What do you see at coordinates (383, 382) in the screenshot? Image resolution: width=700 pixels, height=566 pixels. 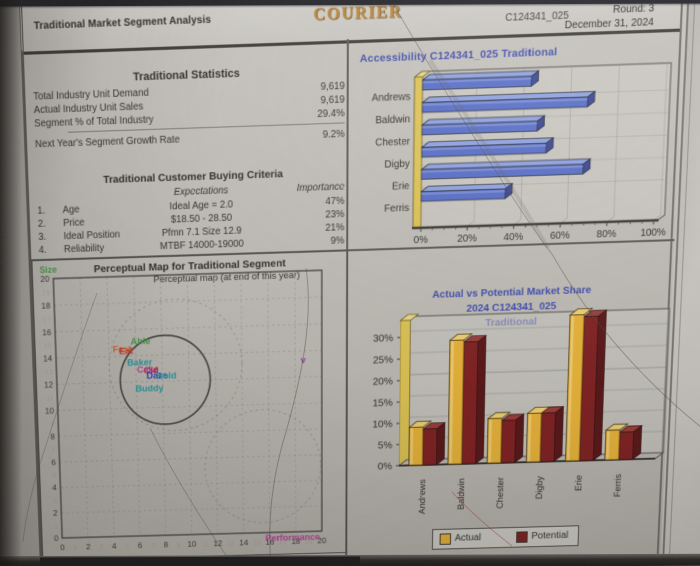 I see `ms-y-tick-label: 20%` at bounding box center [383, 382].